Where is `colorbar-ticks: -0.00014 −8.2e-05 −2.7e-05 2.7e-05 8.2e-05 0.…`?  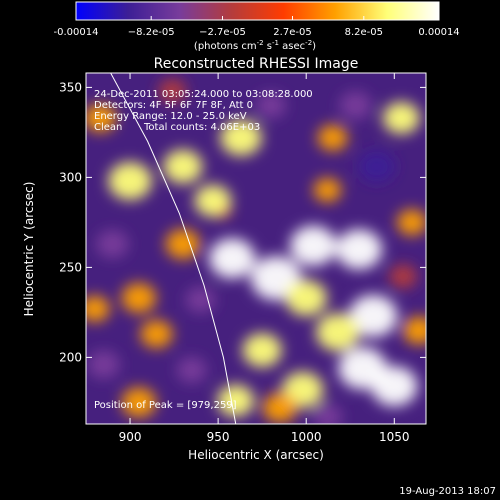 colorbar-ticks: -0.00014 −8.2e-05 −2.7e-05 2.7e-05 8.2e-05 0.… is located at coordinates (257, 27).